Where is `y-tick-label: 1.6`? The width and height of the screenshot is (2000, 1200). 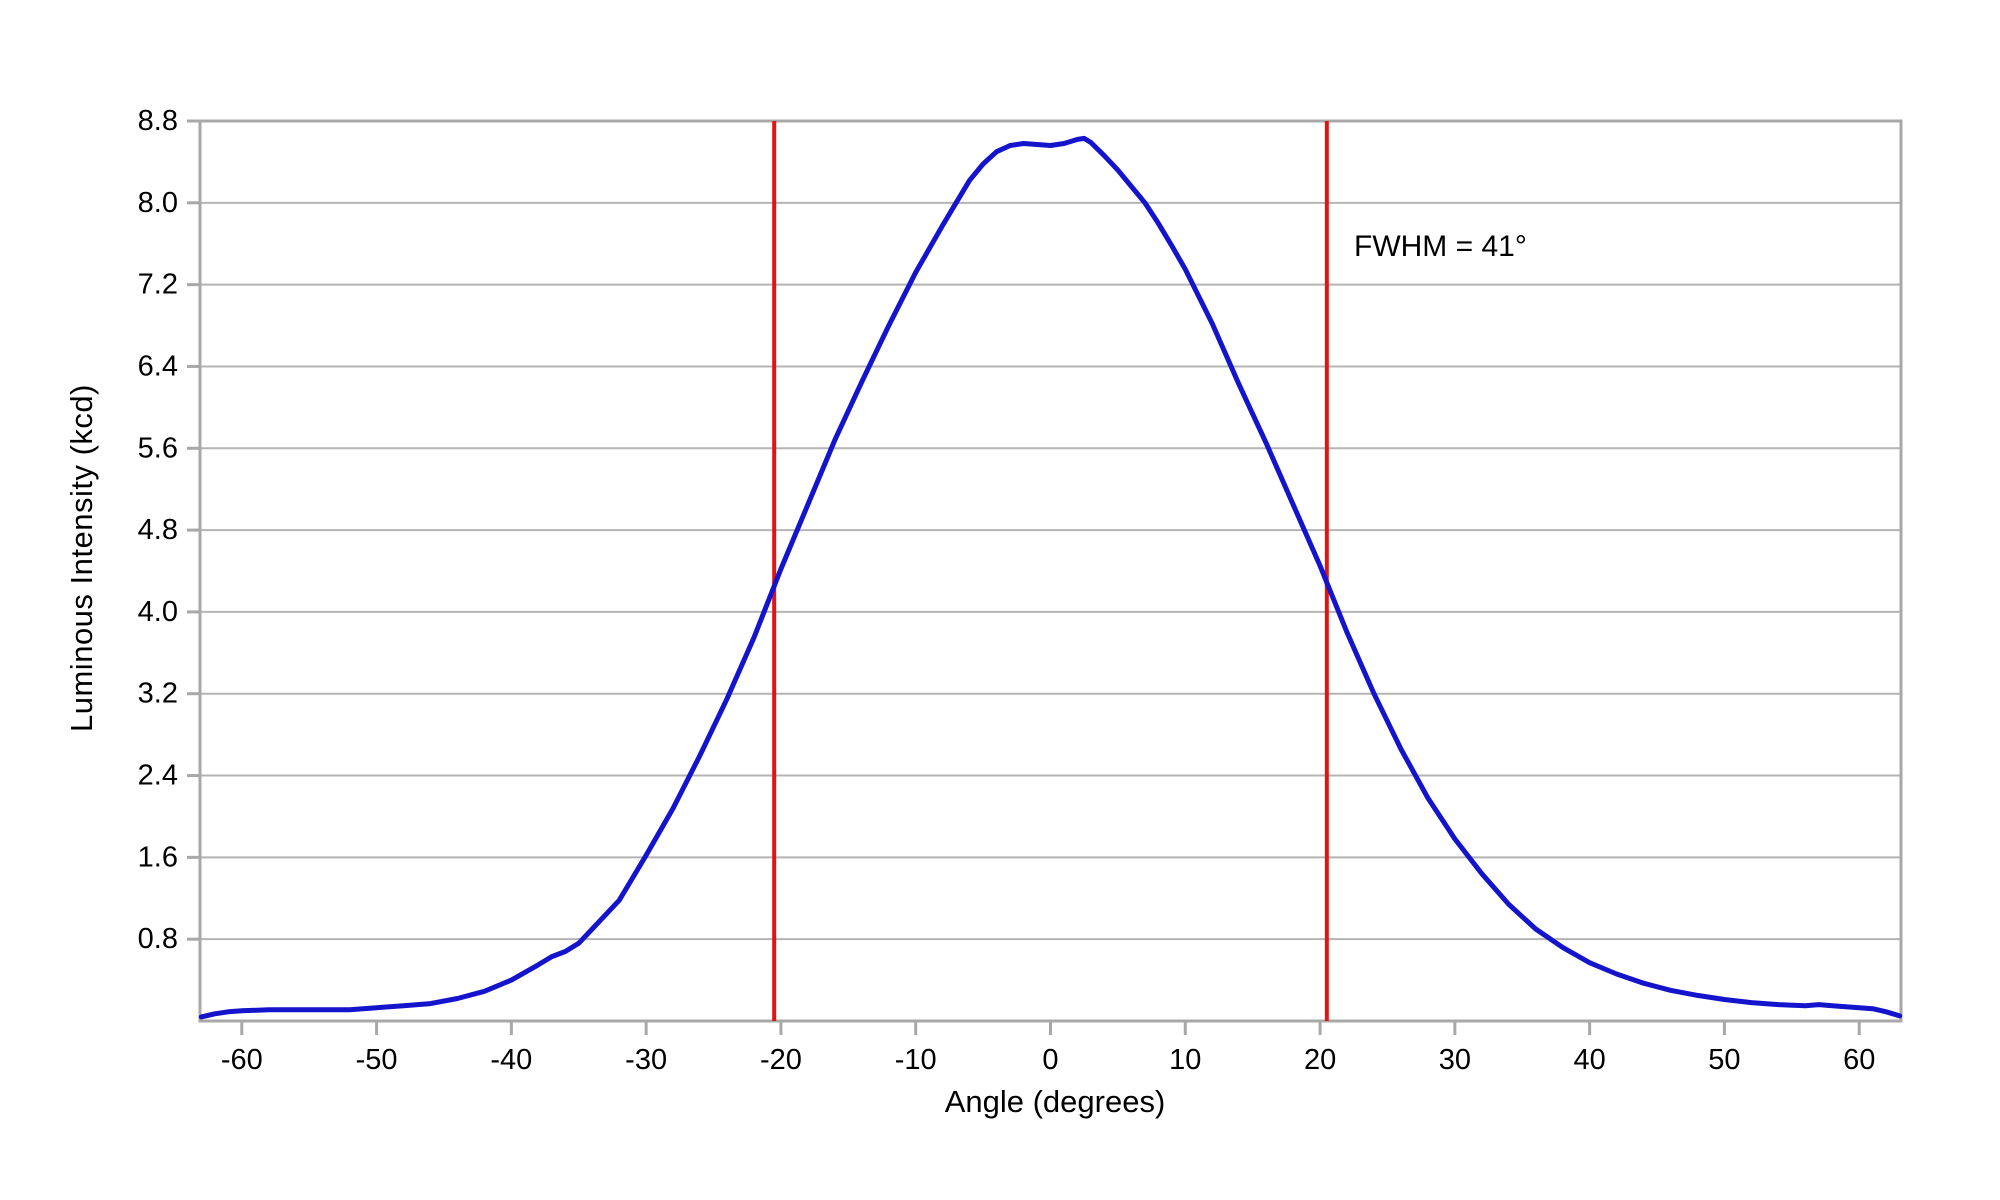 y-tick-label: 1.6 is located at coordinates (158, 857).